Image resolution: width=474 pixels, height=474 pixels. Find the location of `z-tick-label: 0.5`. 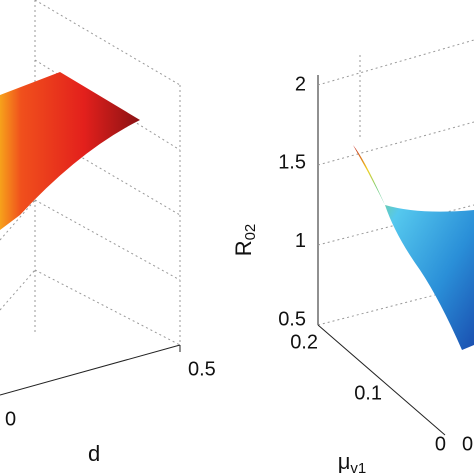

z-tick-label: 0.5 is located at coordinates (292, 319).